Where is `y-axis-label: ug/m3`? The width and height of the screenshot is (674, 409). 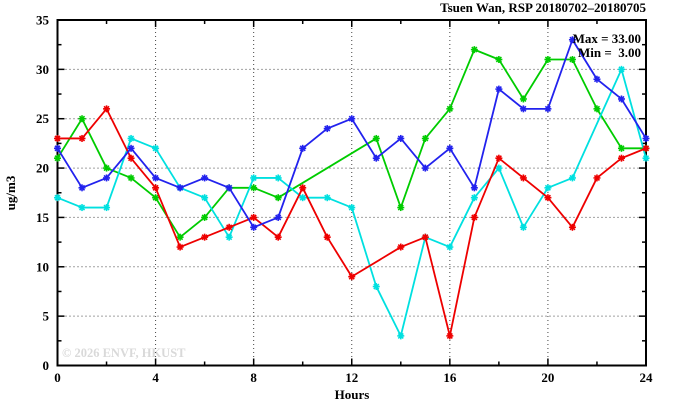
y-axis-label: ug/m3 is located at coordinates (10, 192).